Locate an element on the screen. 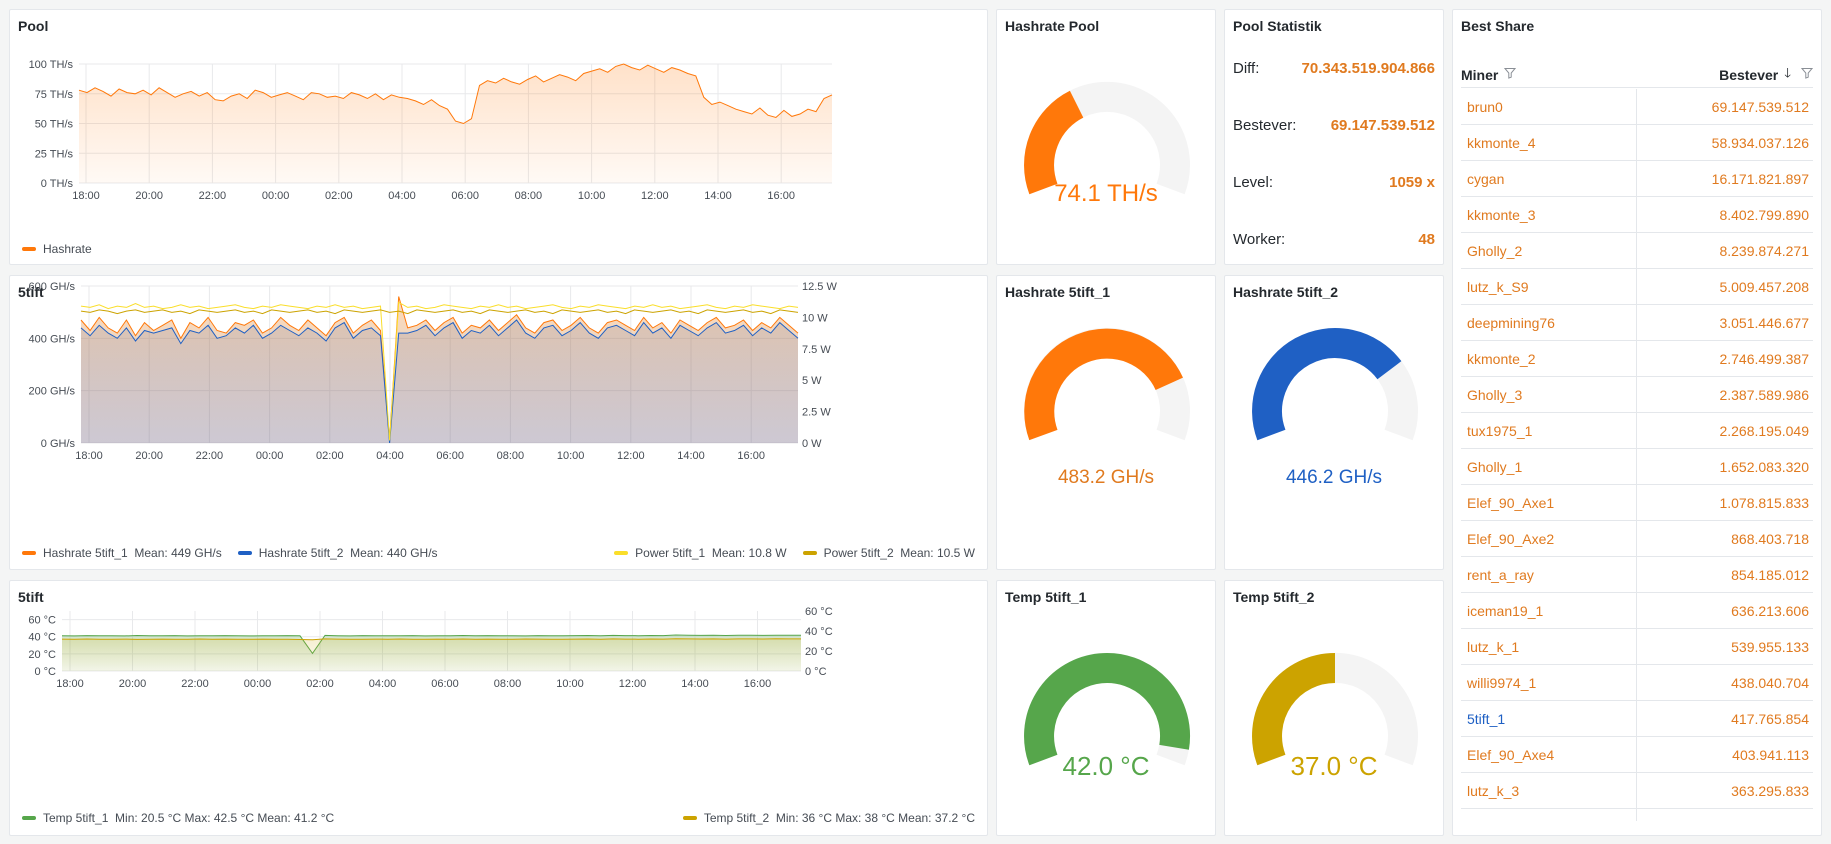  bestever-cell: 417.765.854 is located at coordinates (1770, 718).